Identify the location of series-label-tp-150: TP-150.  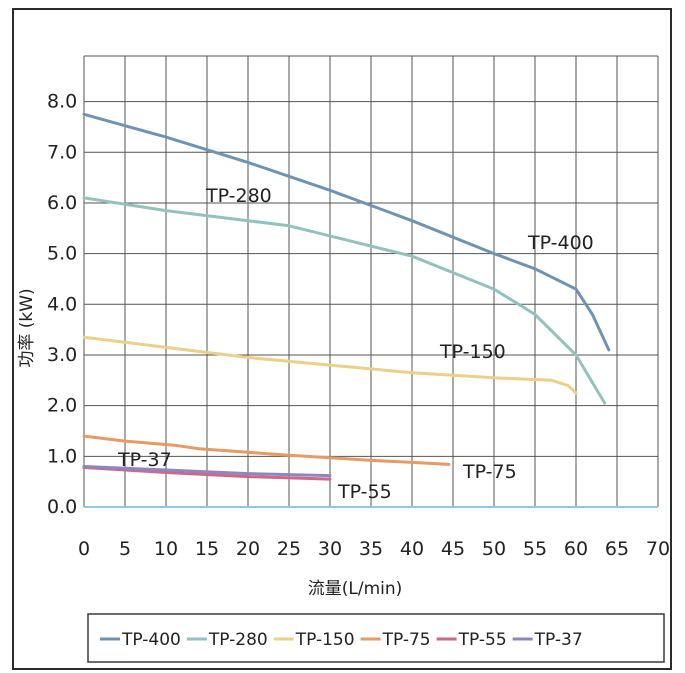
(472, 352).